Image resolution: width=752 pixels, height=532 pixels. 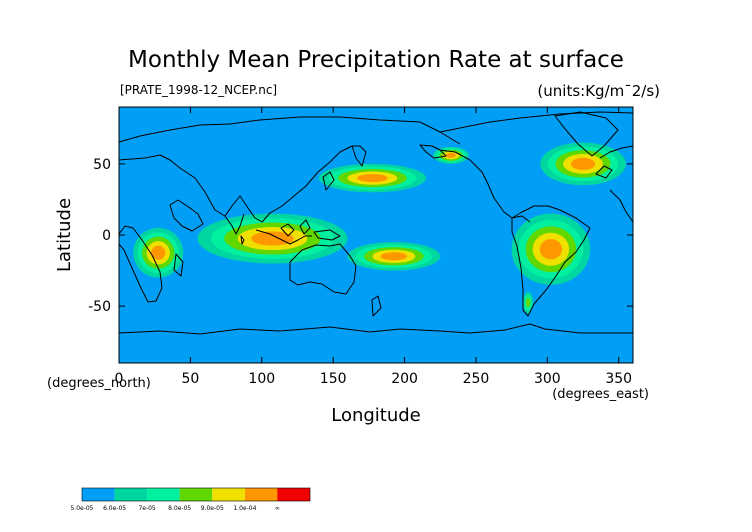 I want to click on y-tick-label: 0, so click(x=106, y=236).